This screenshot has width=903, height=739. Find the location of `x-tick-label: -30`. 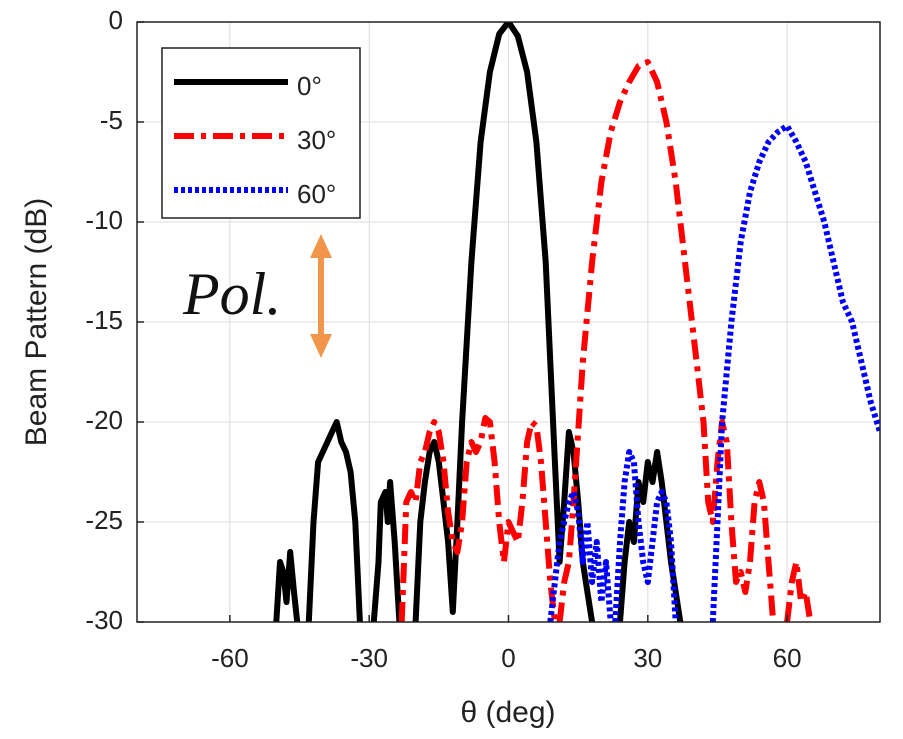

x-tick-label: -30 is located at coordinates (369, 658).